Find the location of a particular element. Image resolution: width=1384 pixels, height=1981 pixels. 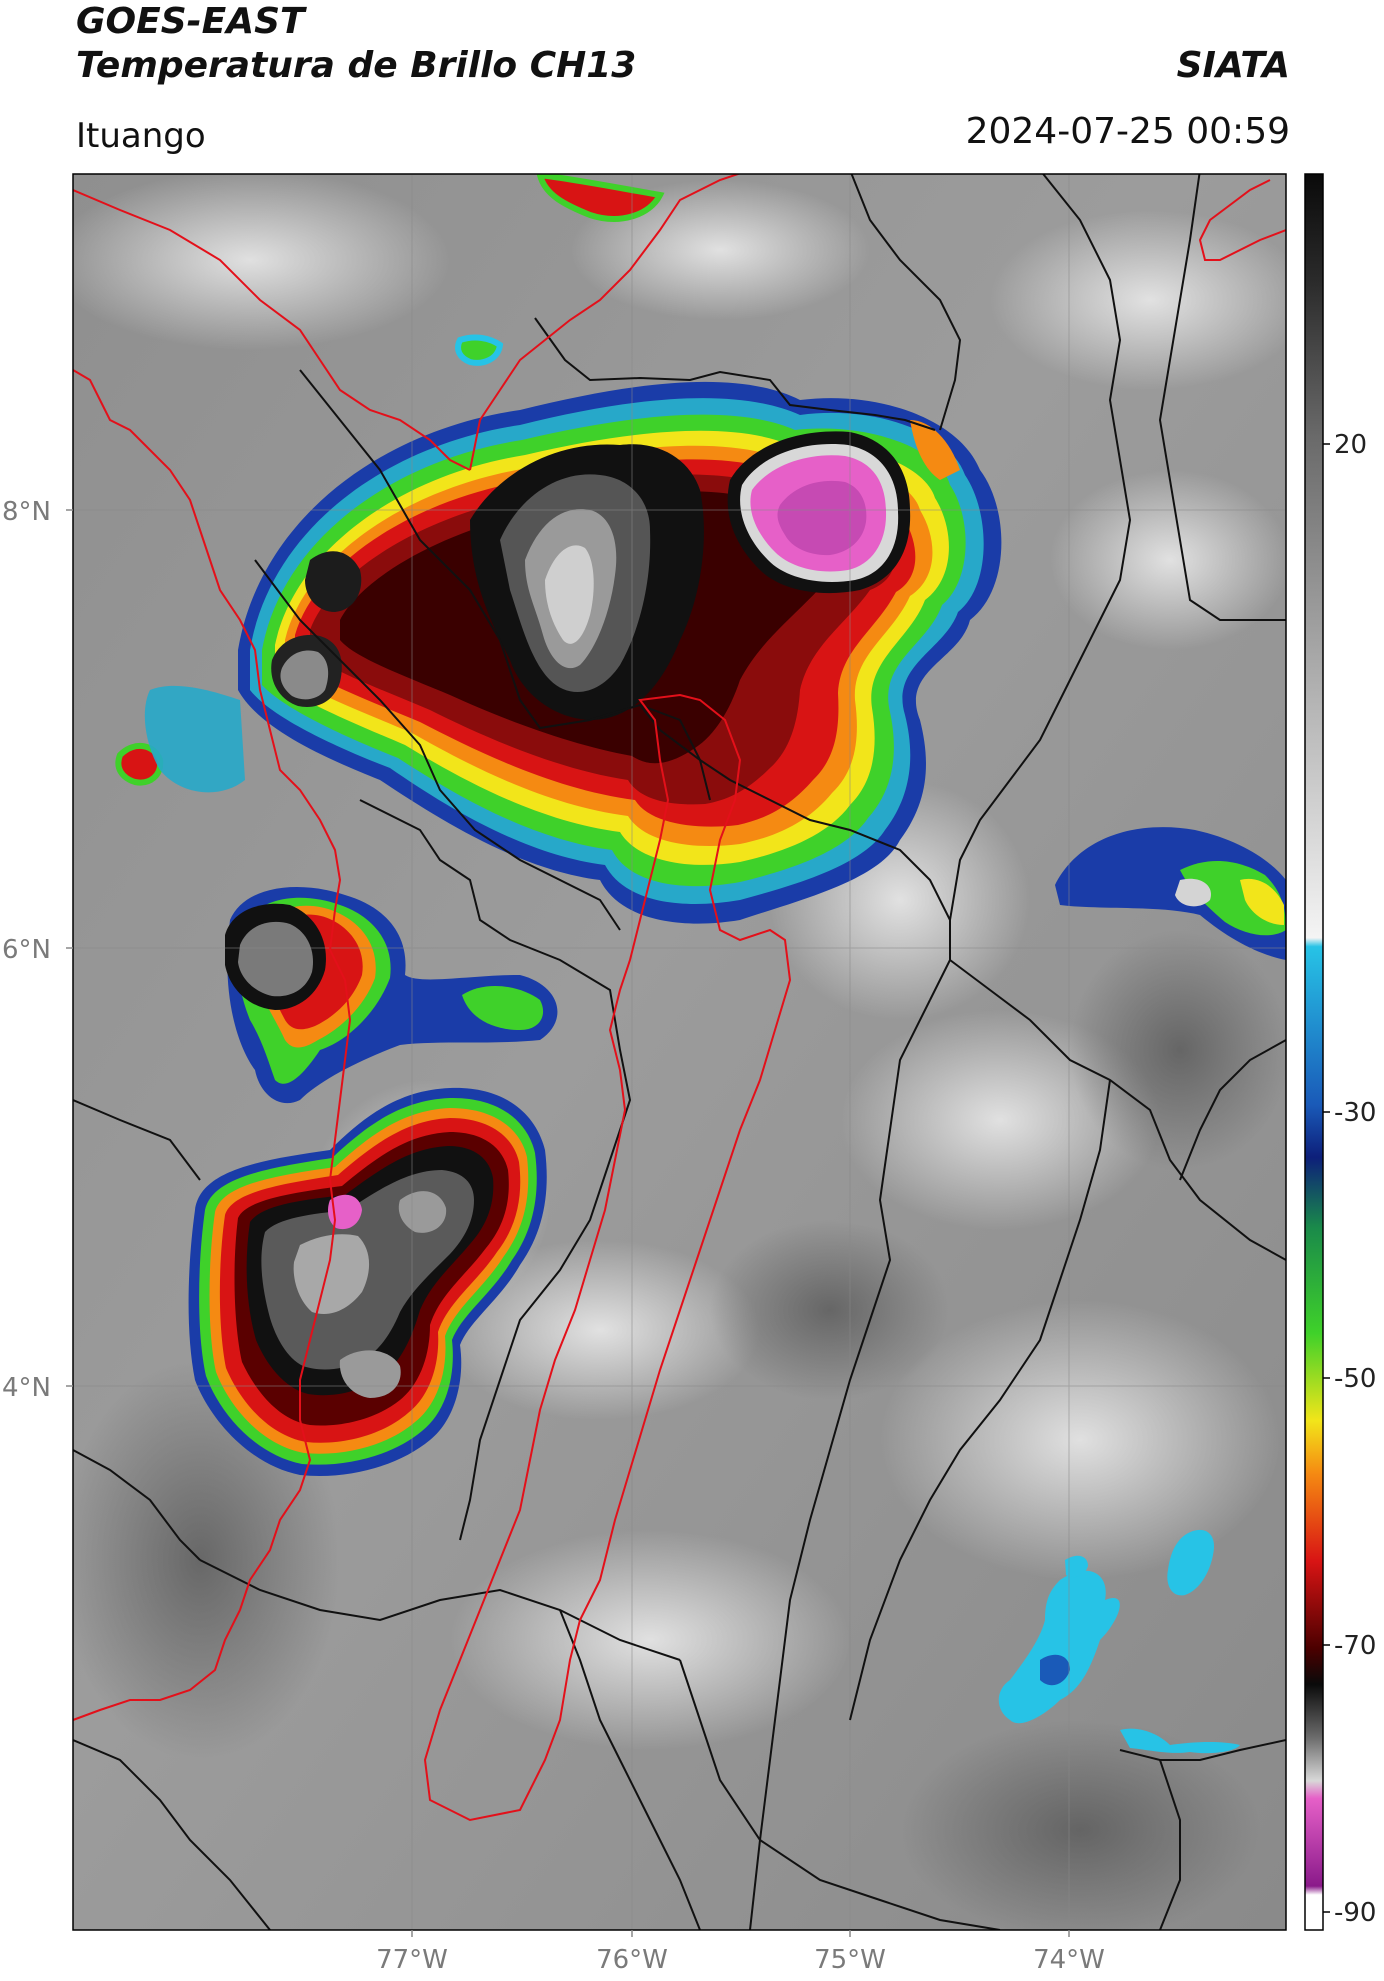

cold-cloud-cells-southeast is located at coordinates (1119, 1641).